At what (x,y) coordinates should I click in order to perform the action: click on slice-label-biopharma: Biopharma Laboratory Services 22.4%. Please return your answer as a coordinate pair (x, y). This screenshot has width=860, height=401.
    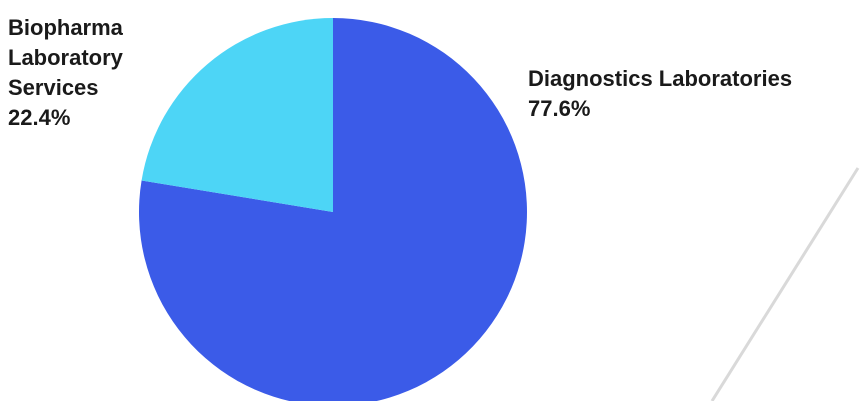
    Looking at the image, I should click on (66, 72).